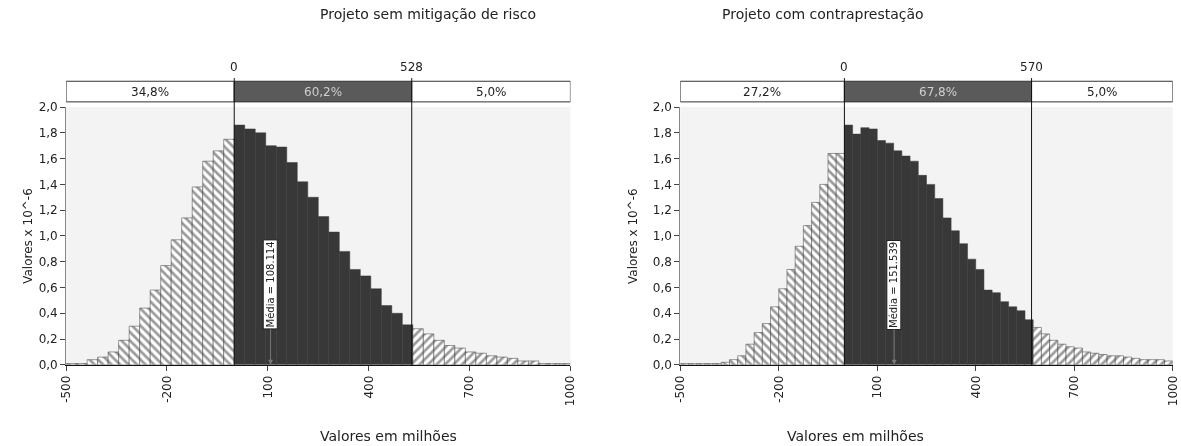 This screenshot has height=446, width=1181. What do you see at coordinates (938, 92) in the screenshot?
I see `text: 67,8%` at bounding box center [938, 92].